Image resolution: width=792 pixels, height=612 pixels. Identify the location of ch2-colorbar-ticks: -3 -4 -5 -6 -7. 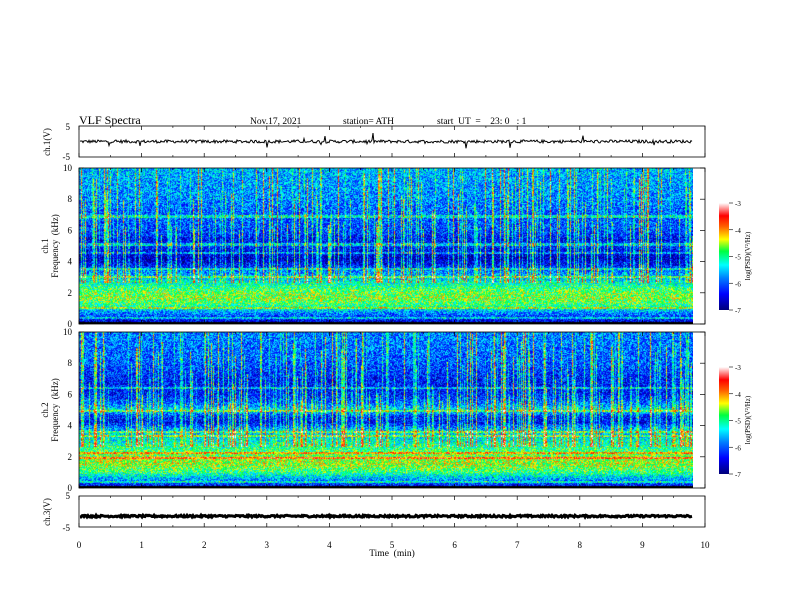
(735, 421).